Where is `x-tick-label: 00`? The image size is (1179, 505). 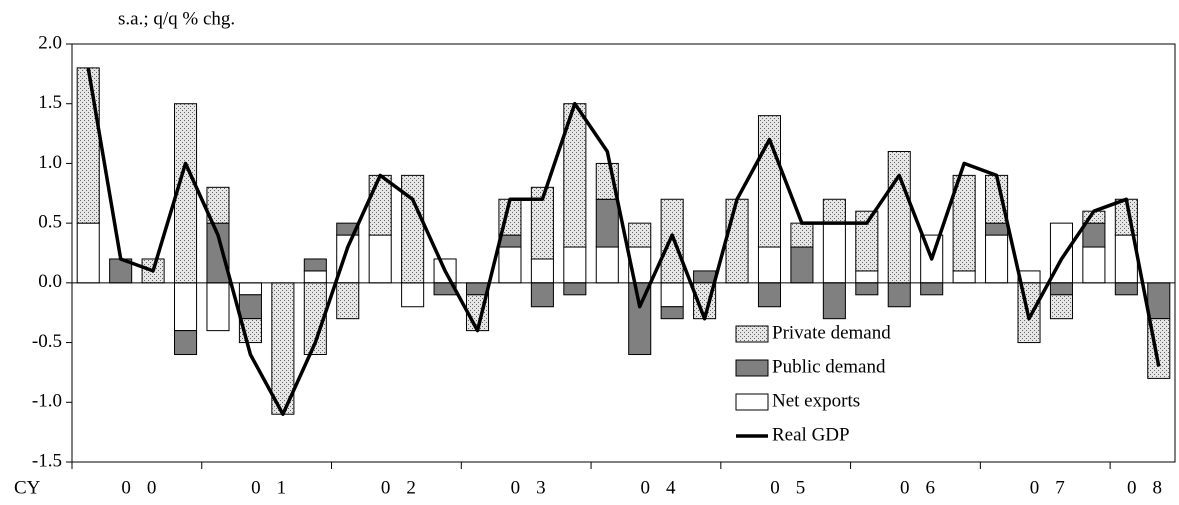 x-tick-label: 00 is located at coordinates (146, 487).